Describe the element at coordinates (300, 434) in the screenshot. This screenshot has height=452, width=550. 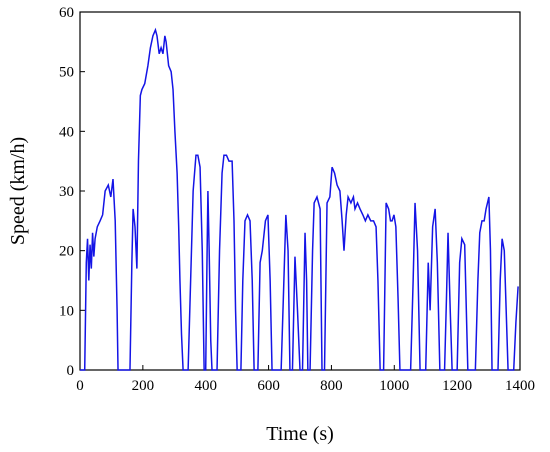
I see `x-axis-label: Time (s)` at that location.